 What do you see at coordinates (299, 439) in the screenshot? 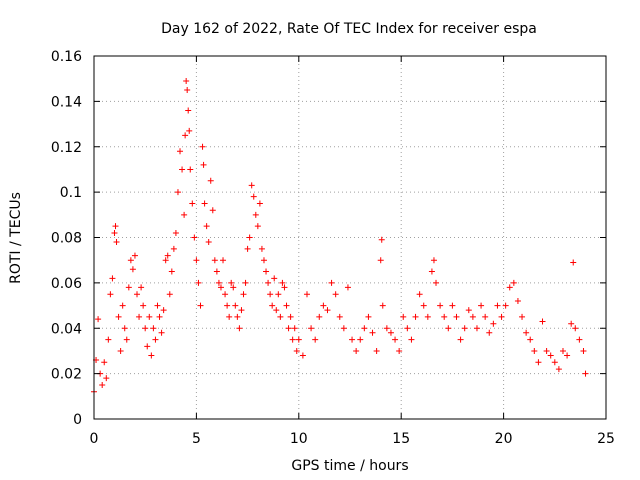
I see `x-tick-label: 10` at bounding box center [299, 439].